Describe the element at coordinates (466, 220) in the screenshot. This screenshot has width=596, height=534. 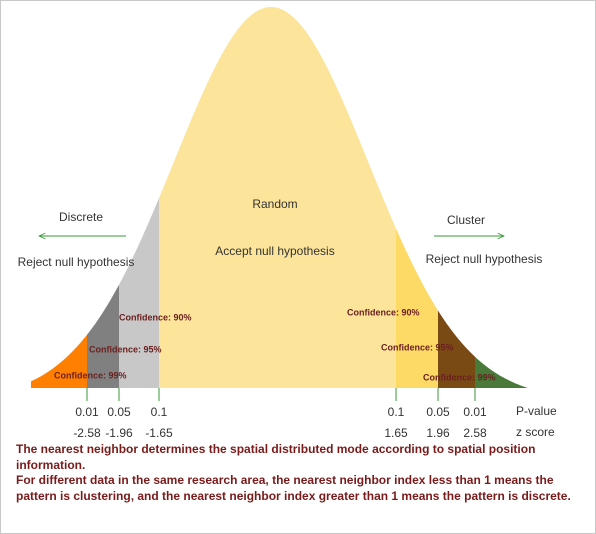
I see `direction-label: Cluster` at that location.